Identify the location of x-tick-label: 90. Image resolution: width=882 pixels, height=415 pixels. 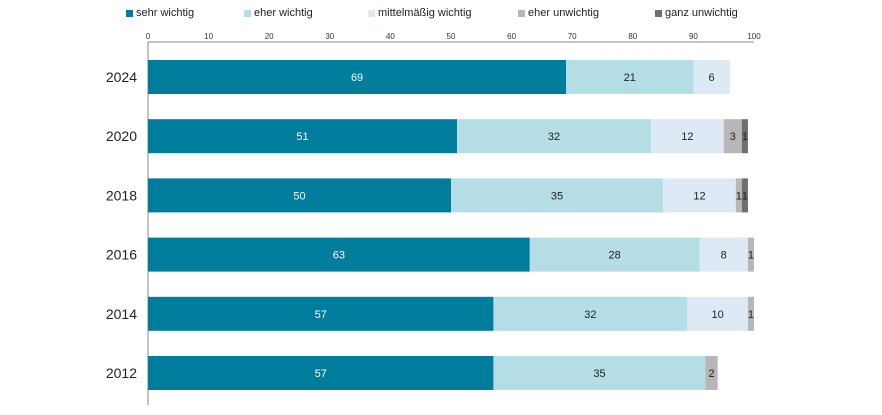
(693, 36).